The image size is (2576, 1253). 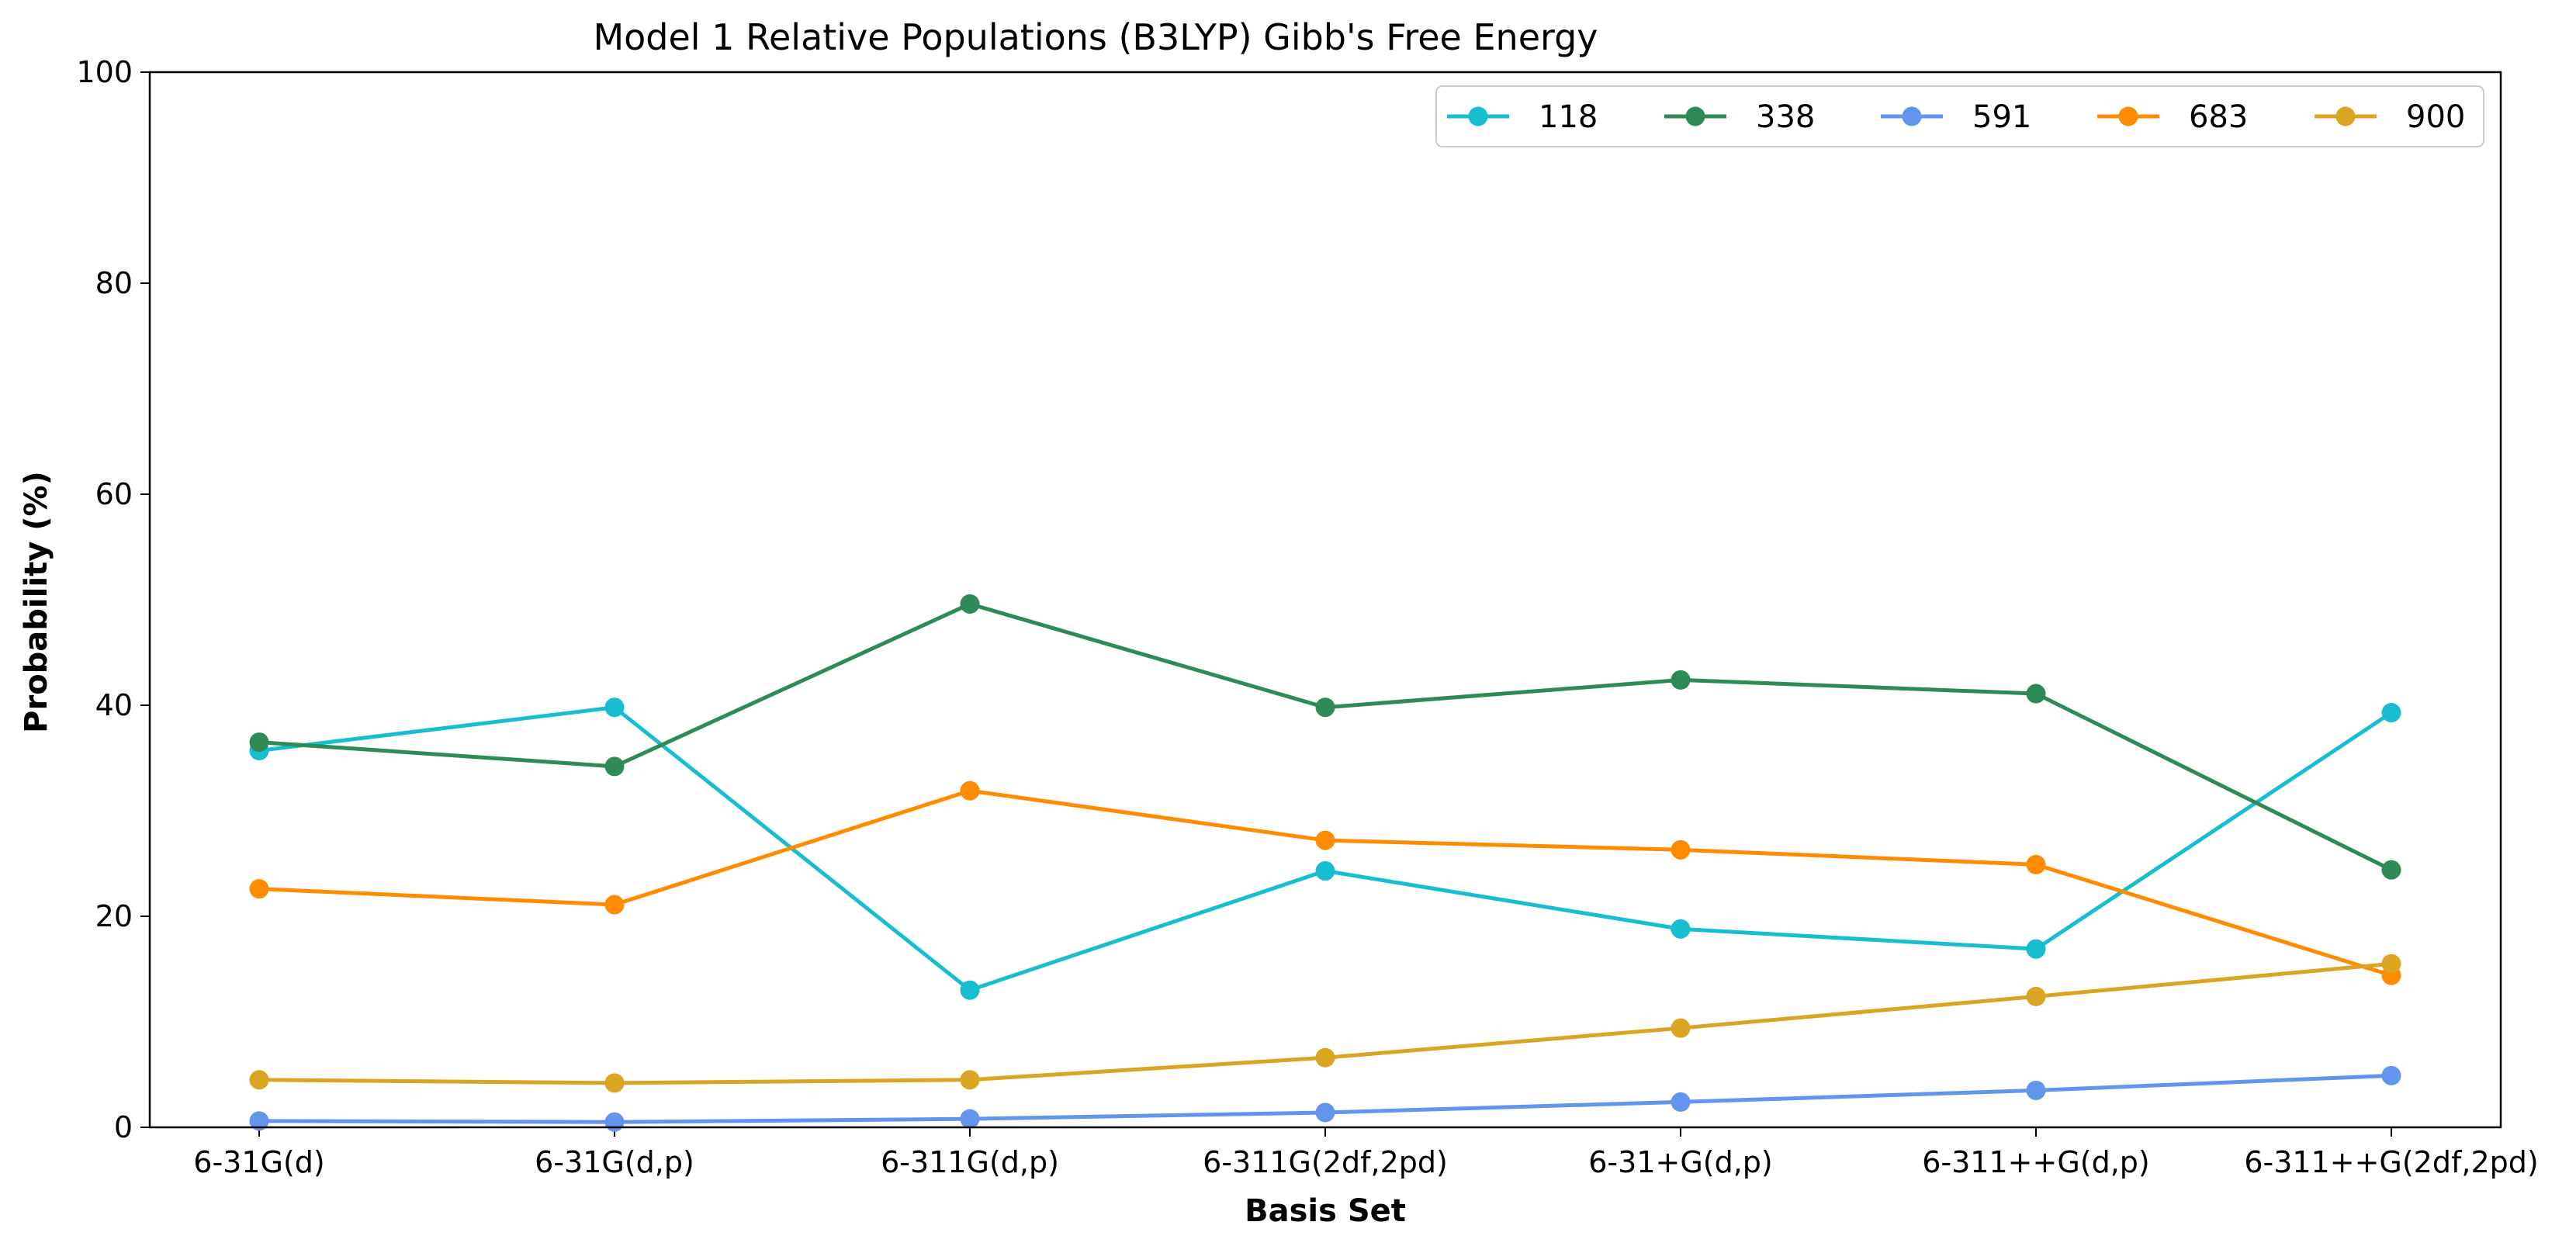 I want to click on y-tick-label: 100, so click(x=104, y=72).